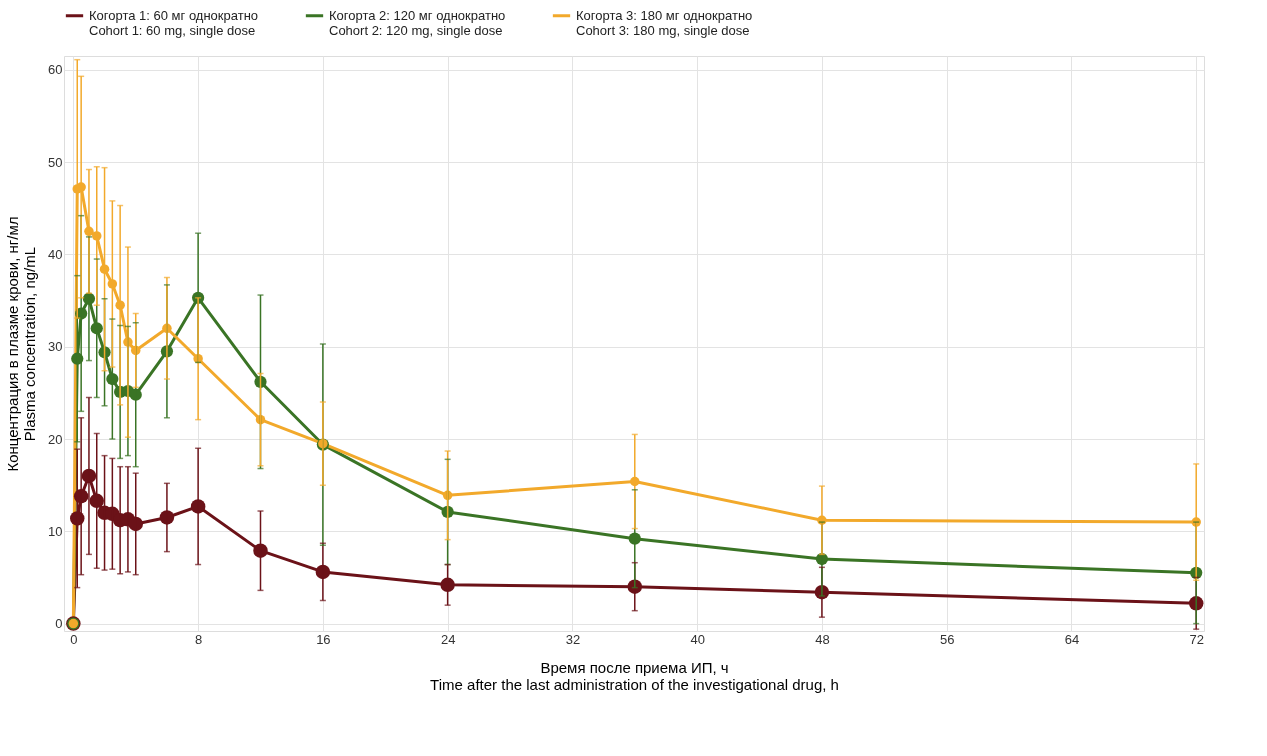 This screenshot has width=1267, height=756. What do you see at coordinates (947, 639) in the screenshot?
I see `x-tick-label: 56` at bounding box center [947, 639].